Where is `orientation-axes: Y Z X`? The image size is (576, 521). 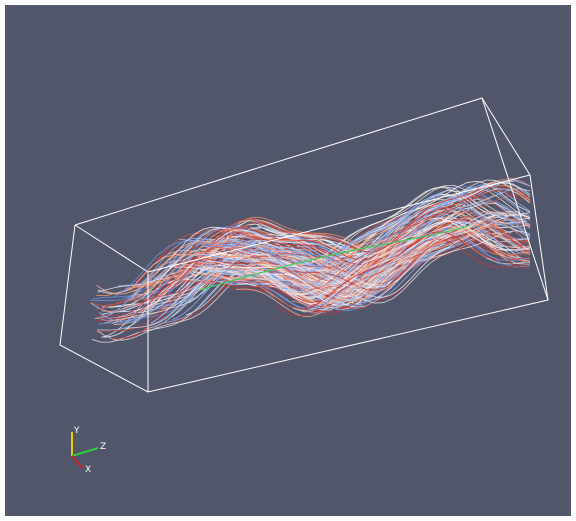
orientation-axes: Y Z X is located at coordinates (88, 450).